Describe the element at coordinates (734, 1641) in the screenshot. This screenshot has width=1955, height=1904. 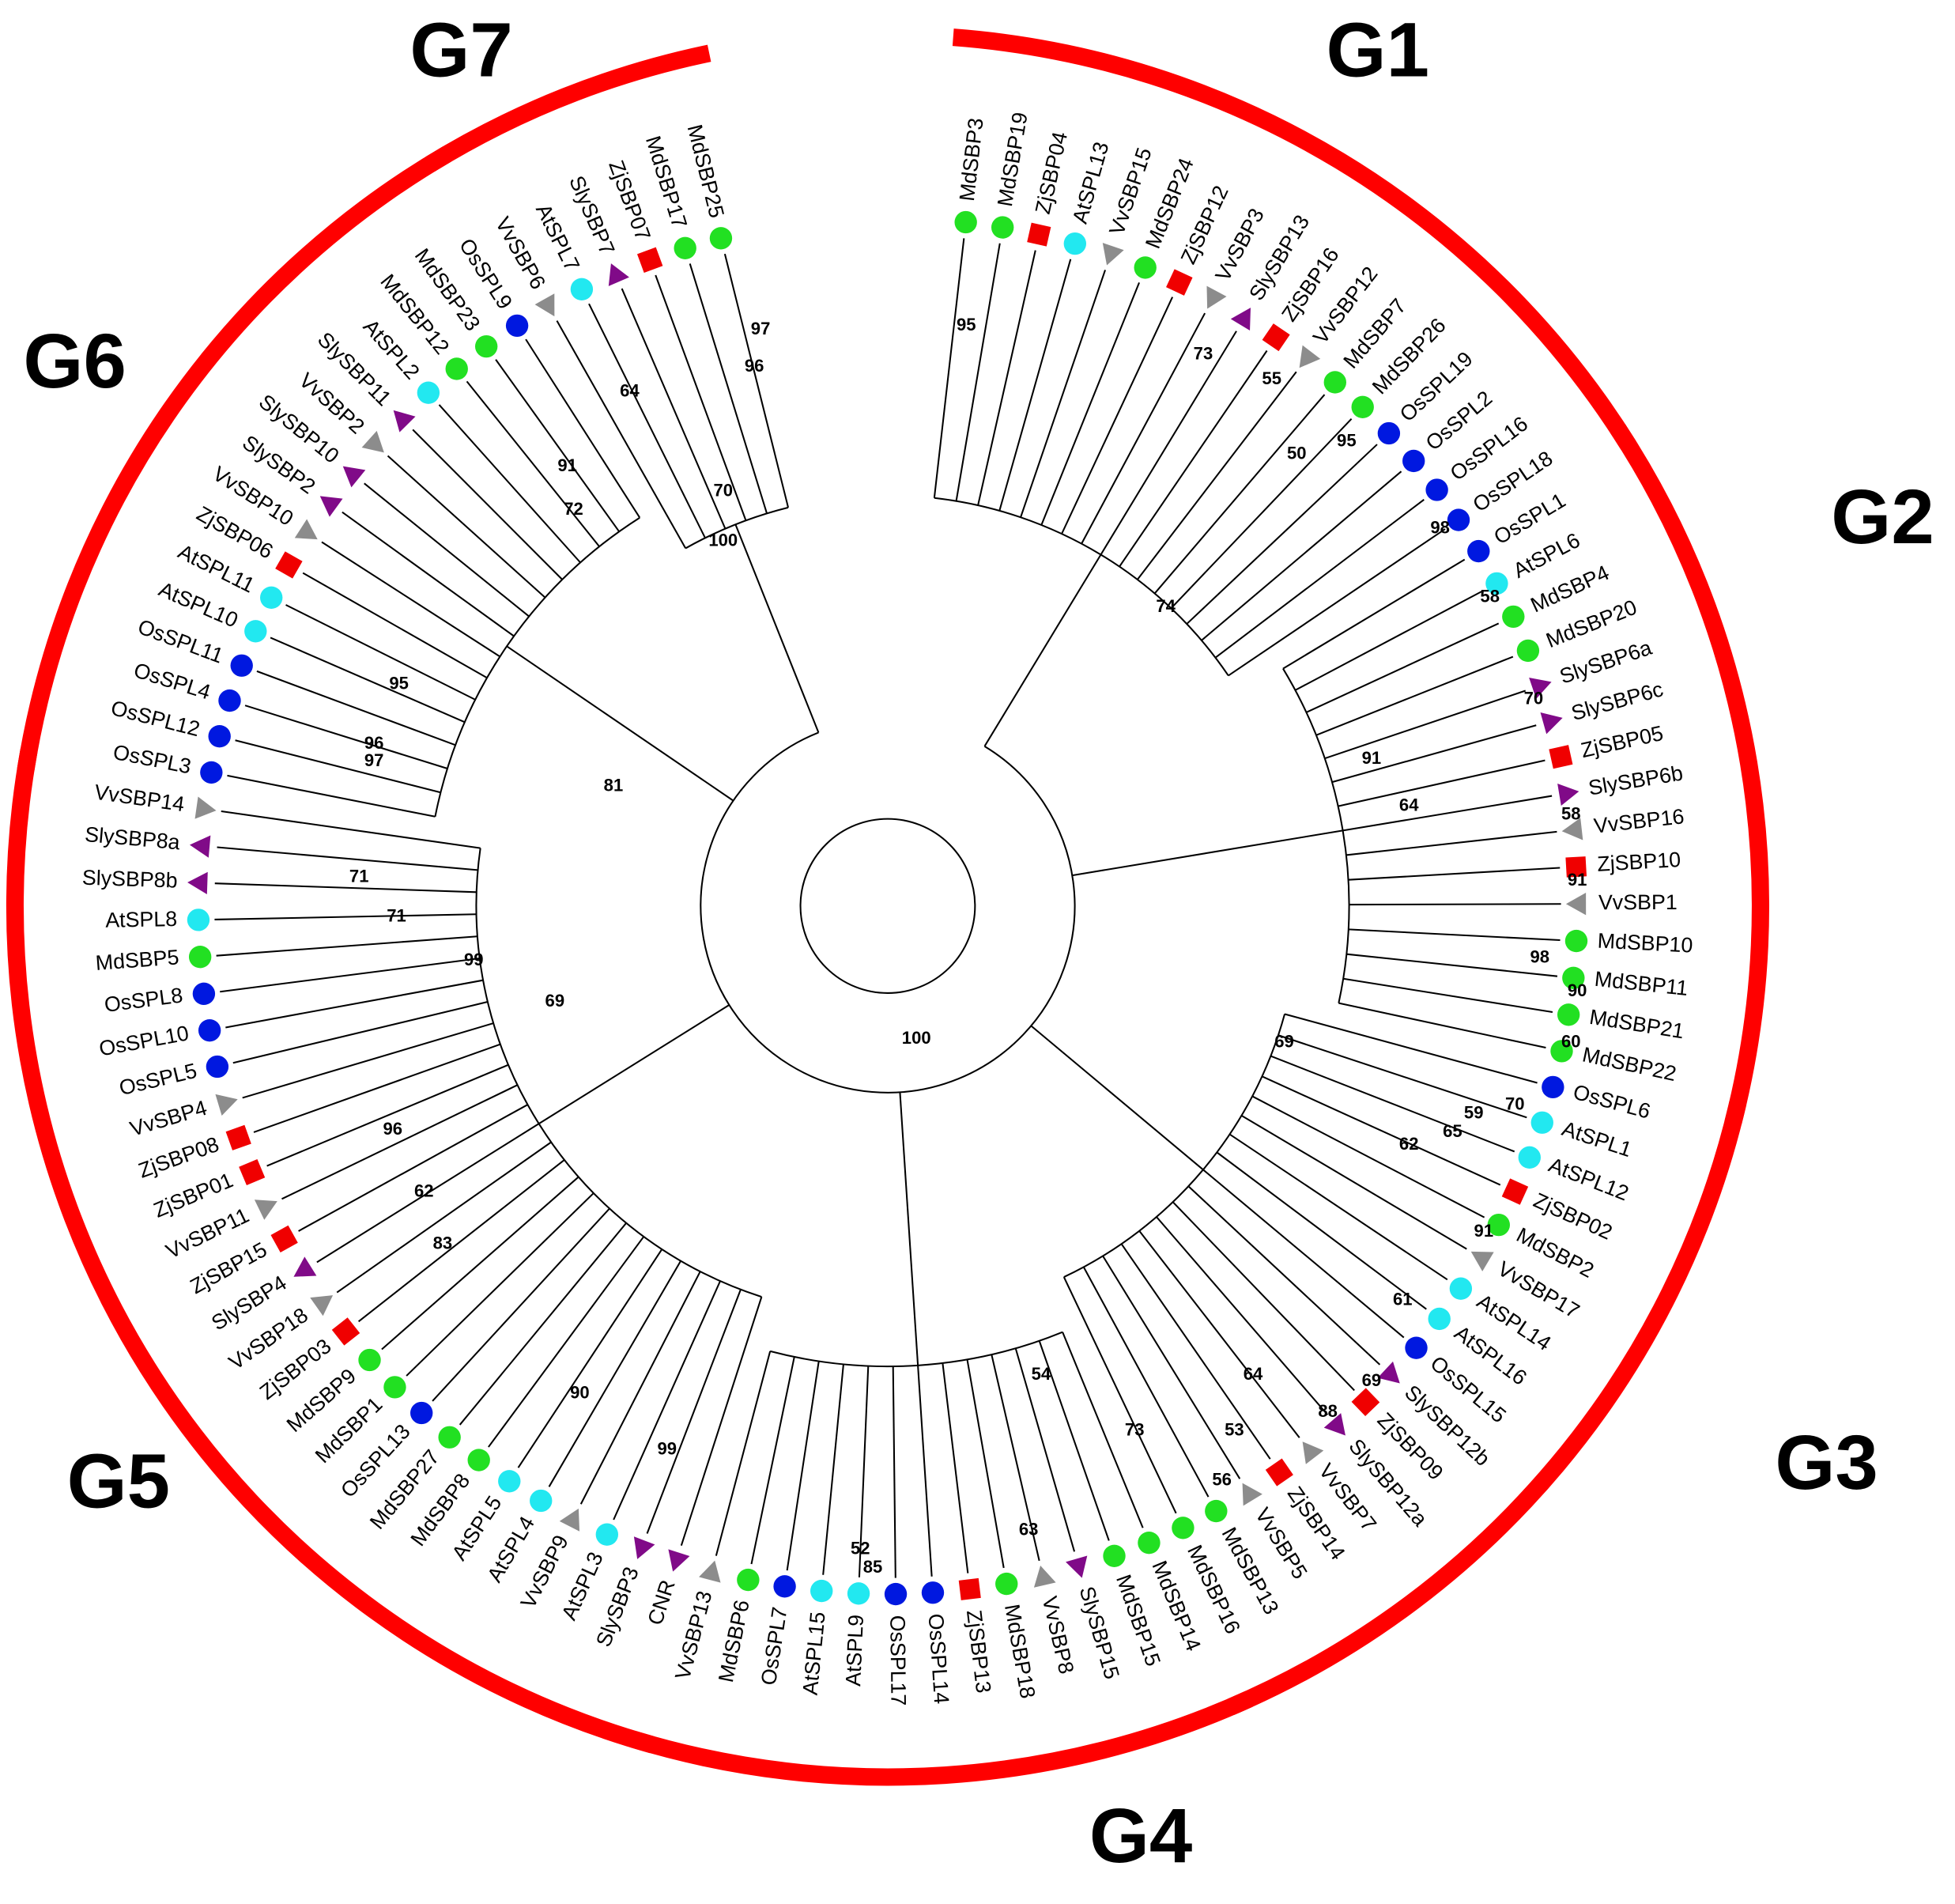
I see `leaf-label: MdSBP6` at that location.